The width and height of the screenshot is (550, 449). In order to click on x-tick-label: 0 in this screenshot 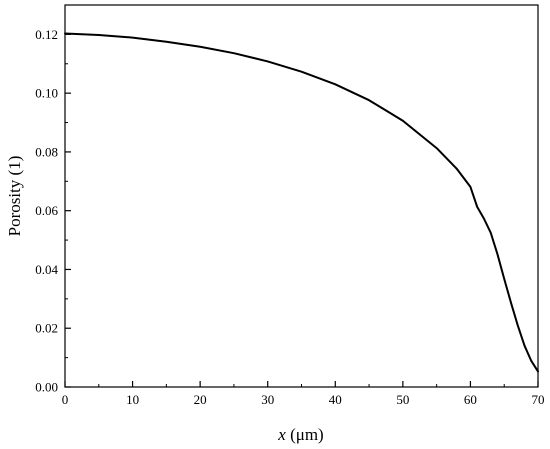, I will do `click(65, 399)`.